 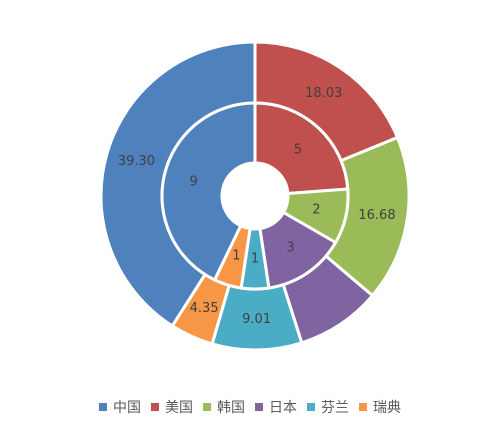 I want to click on legend-item-中国: 中国, so click(x=120, y=407).